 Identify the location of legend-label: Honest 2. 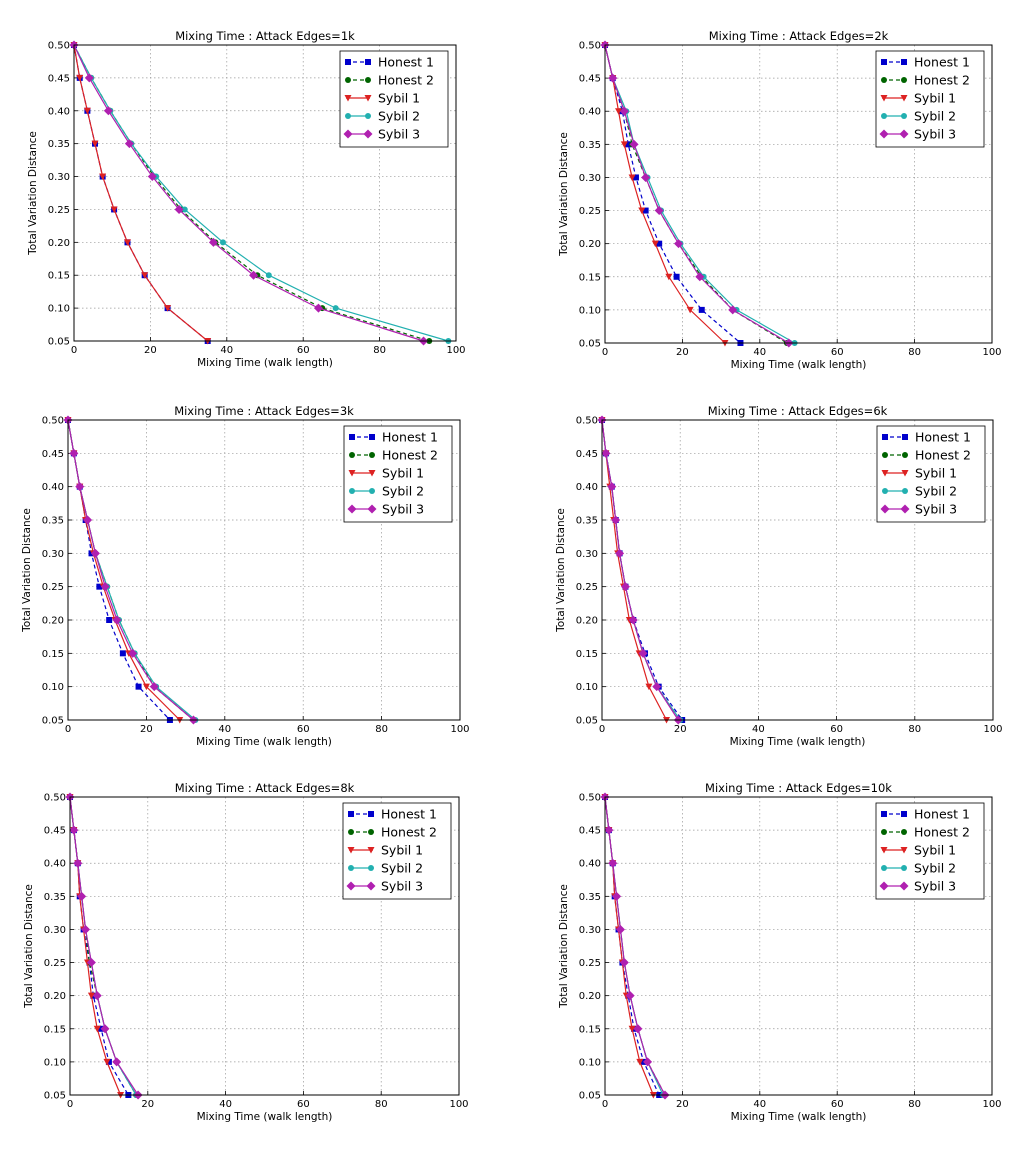
(406, 80).